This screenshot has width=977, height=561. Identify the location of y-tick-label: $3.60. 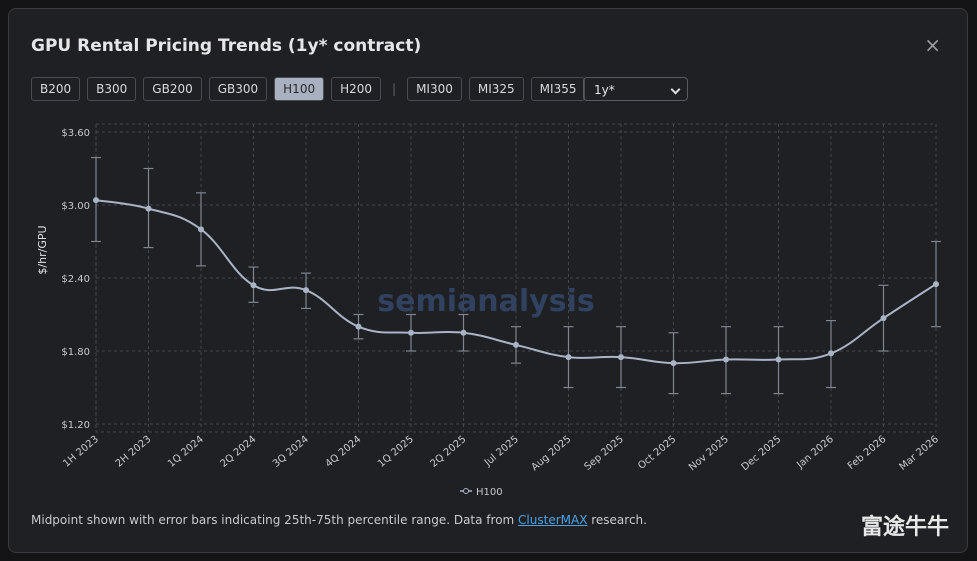
(75, 133).